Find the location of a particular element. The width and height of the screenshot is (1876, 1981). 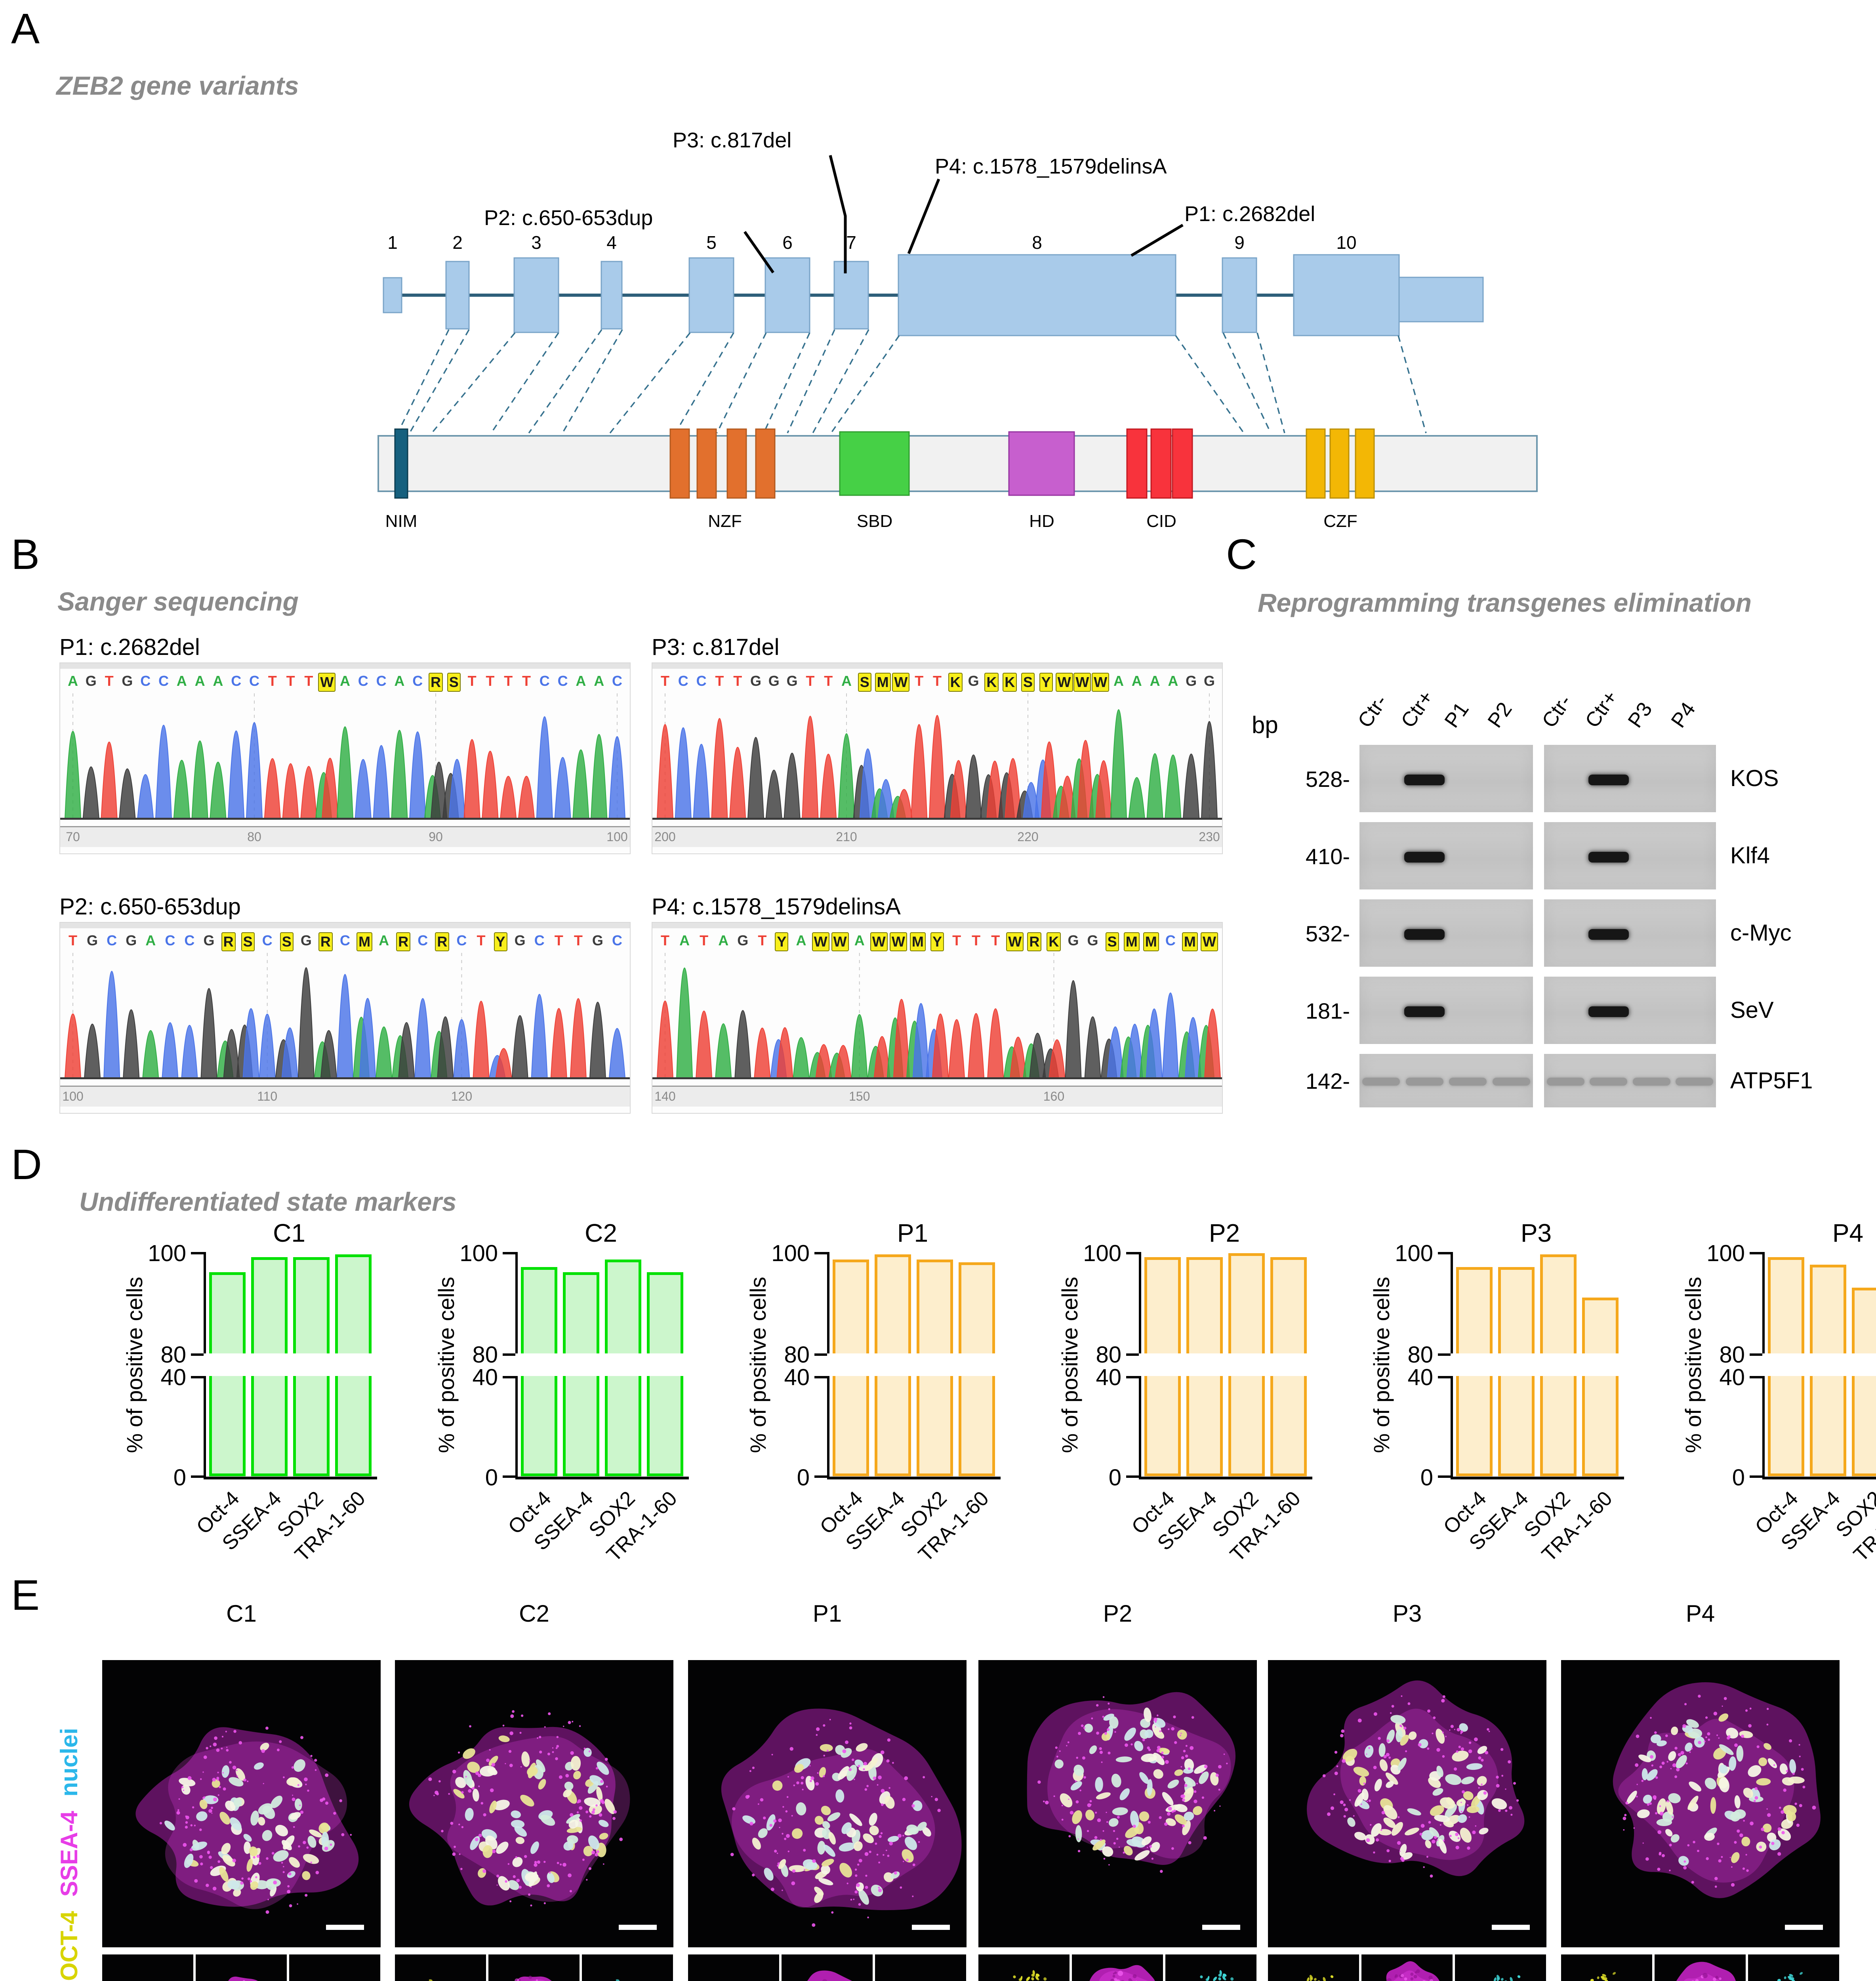

trace-box-P2: T G C G A C C G R S C S G R C M A R C R C T Y G C T T G C 100 110 120 is located at coordinates (345, 1018).